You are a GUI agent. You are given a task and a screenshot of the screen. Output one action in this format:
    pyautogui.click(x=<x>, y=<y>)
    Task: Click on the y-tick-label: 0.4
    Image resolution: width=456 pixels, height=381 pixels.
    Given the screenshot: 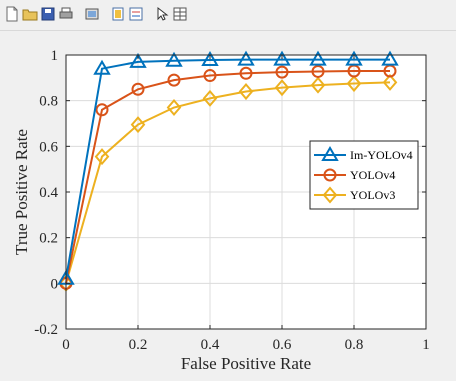 What is the action you would take?
    pyautogui.click(x=48, y=193)
    